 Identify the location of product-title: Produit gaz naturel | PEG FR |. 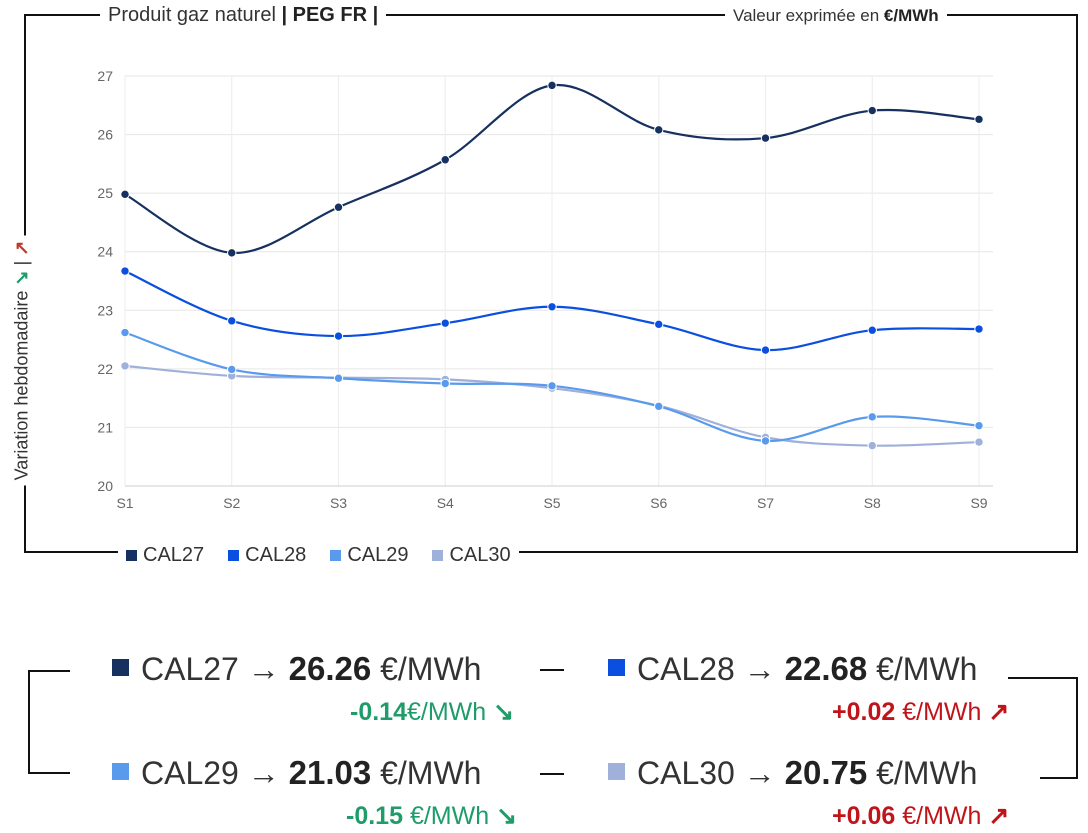
(243, 15).